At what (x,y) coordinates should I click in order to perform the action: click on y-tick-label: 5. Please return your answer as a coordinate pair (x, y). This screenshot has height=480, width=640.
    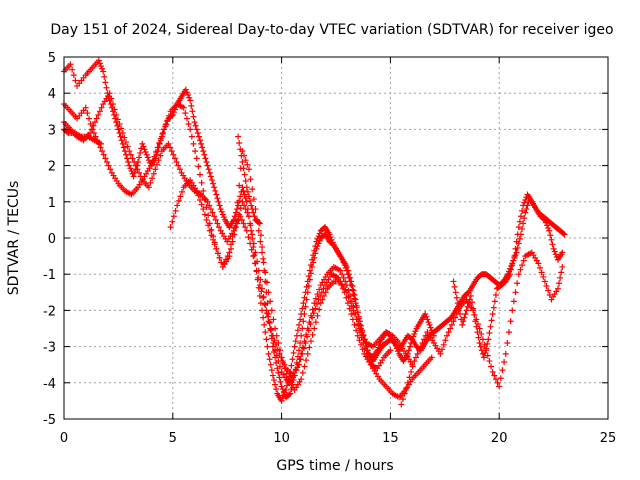
    Looking at the image, I should click on (52, 58).